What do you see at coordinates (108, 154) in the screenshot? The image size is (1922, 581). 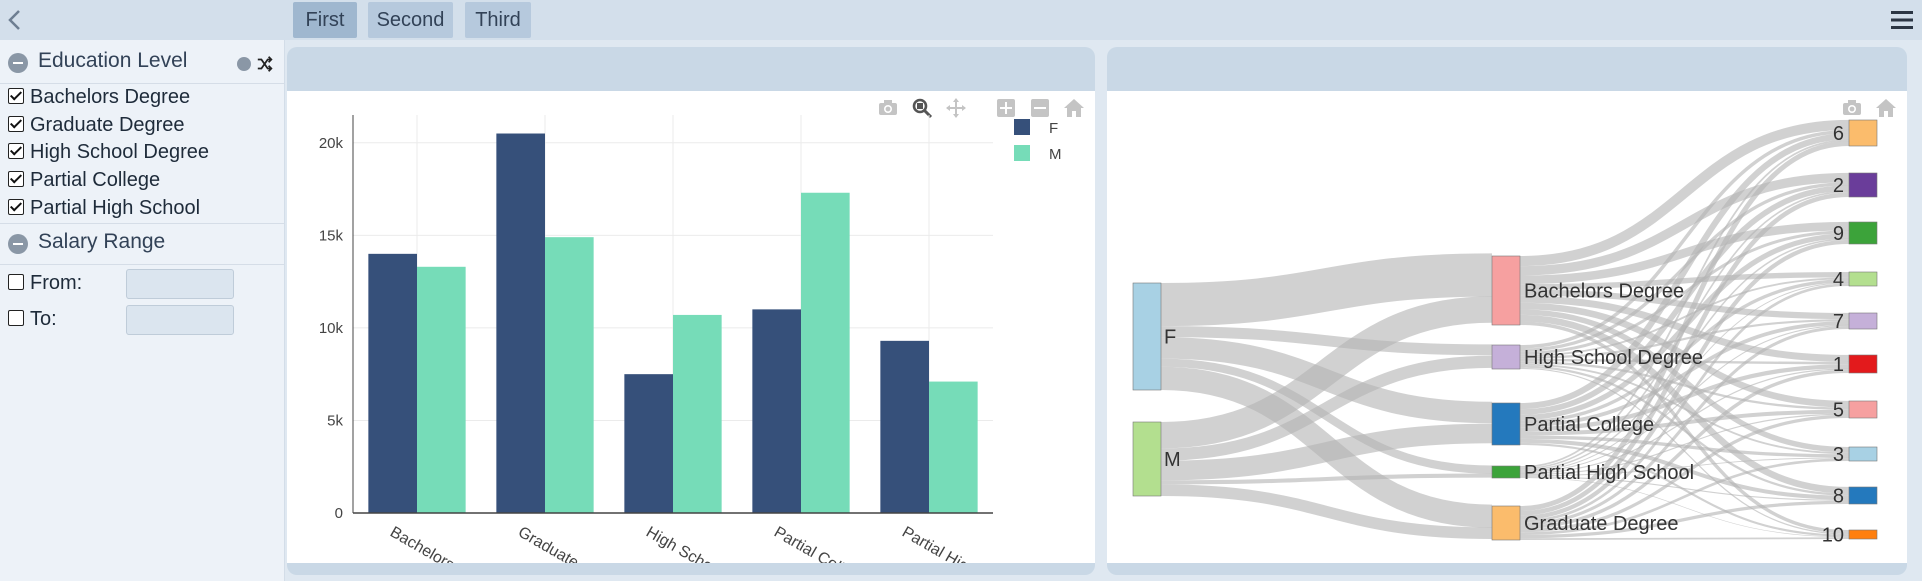 I see `checkbox-high-school-degree: High School Degree` at bounding box center [108, 154].